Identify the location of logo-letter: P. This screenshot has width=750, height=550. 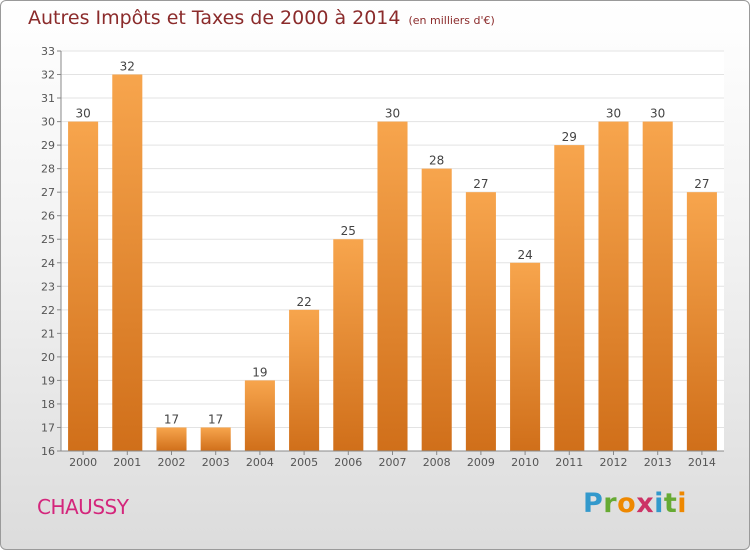
(593, 503).